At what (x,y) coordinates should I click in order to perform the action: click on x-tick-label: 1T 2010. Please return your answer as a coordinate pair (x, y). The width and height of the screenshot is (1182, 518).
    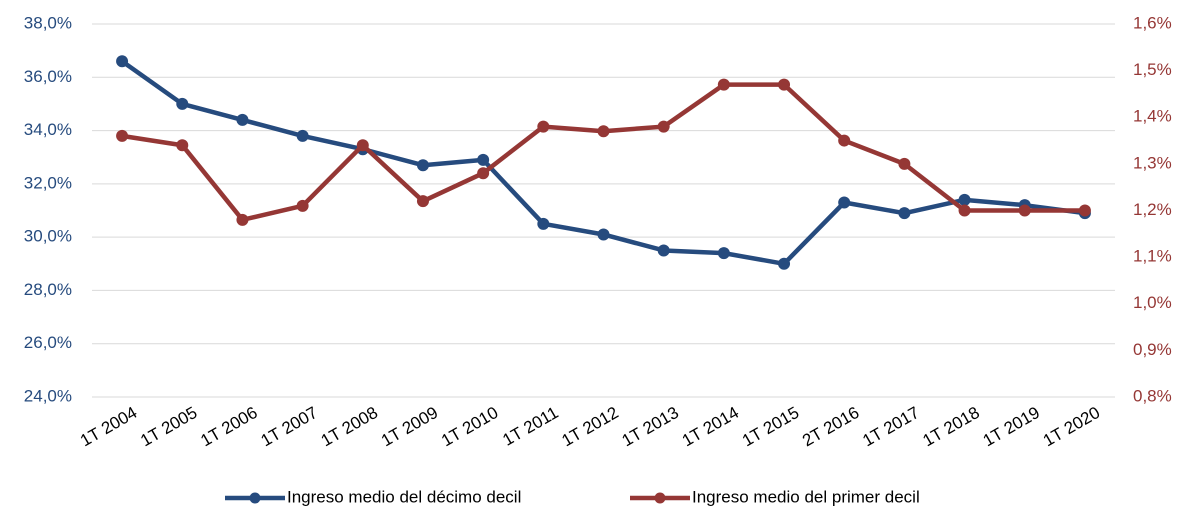
    Looking at the image, I should click on (469, 426).